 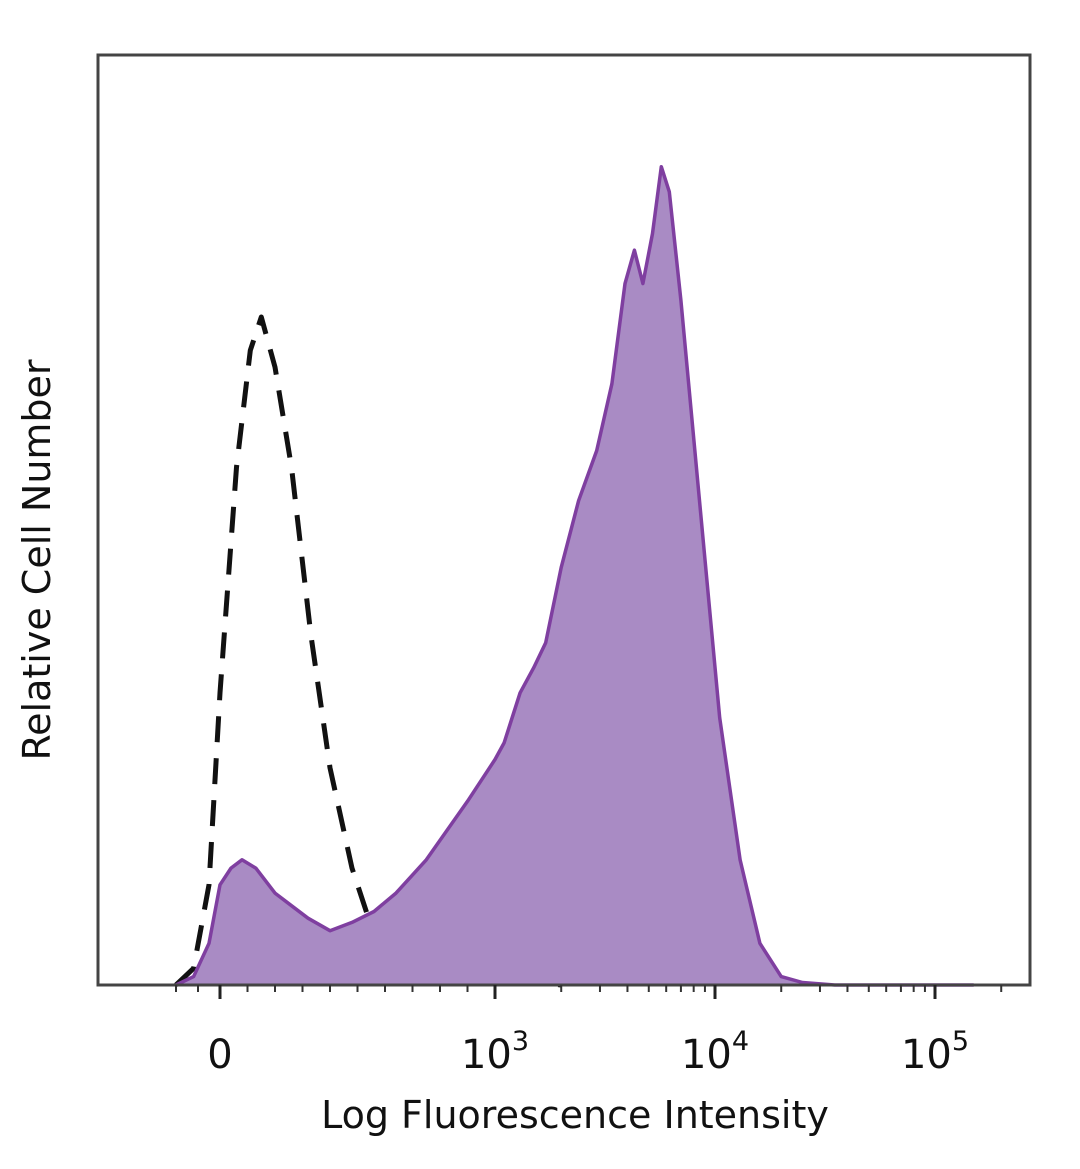 What do you see at coordinates (495, 1052) in the screenshot?
I see `x-tick-label: 10³` at bounding box center [495, 1052].